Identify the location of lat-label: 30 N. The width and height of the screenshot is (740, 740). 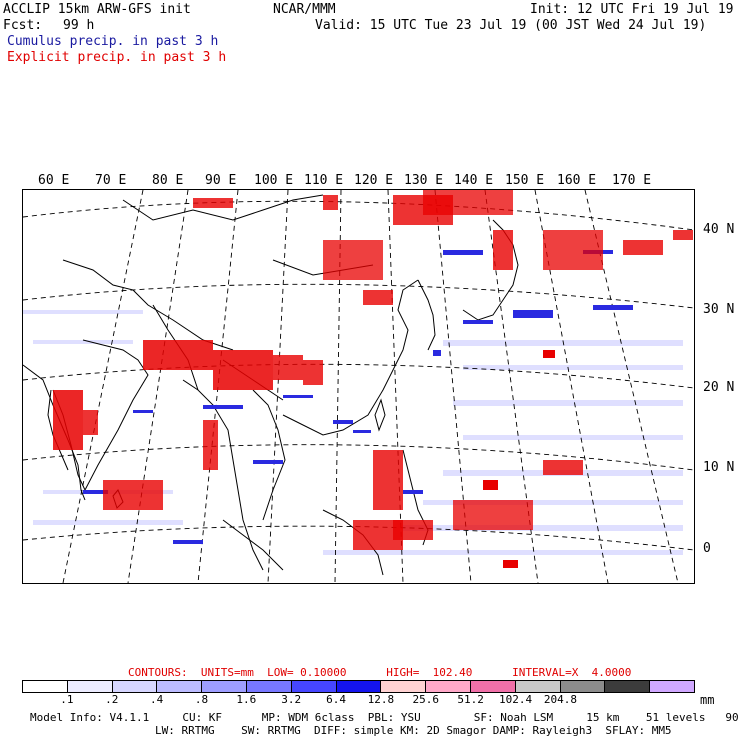
(719, 309).